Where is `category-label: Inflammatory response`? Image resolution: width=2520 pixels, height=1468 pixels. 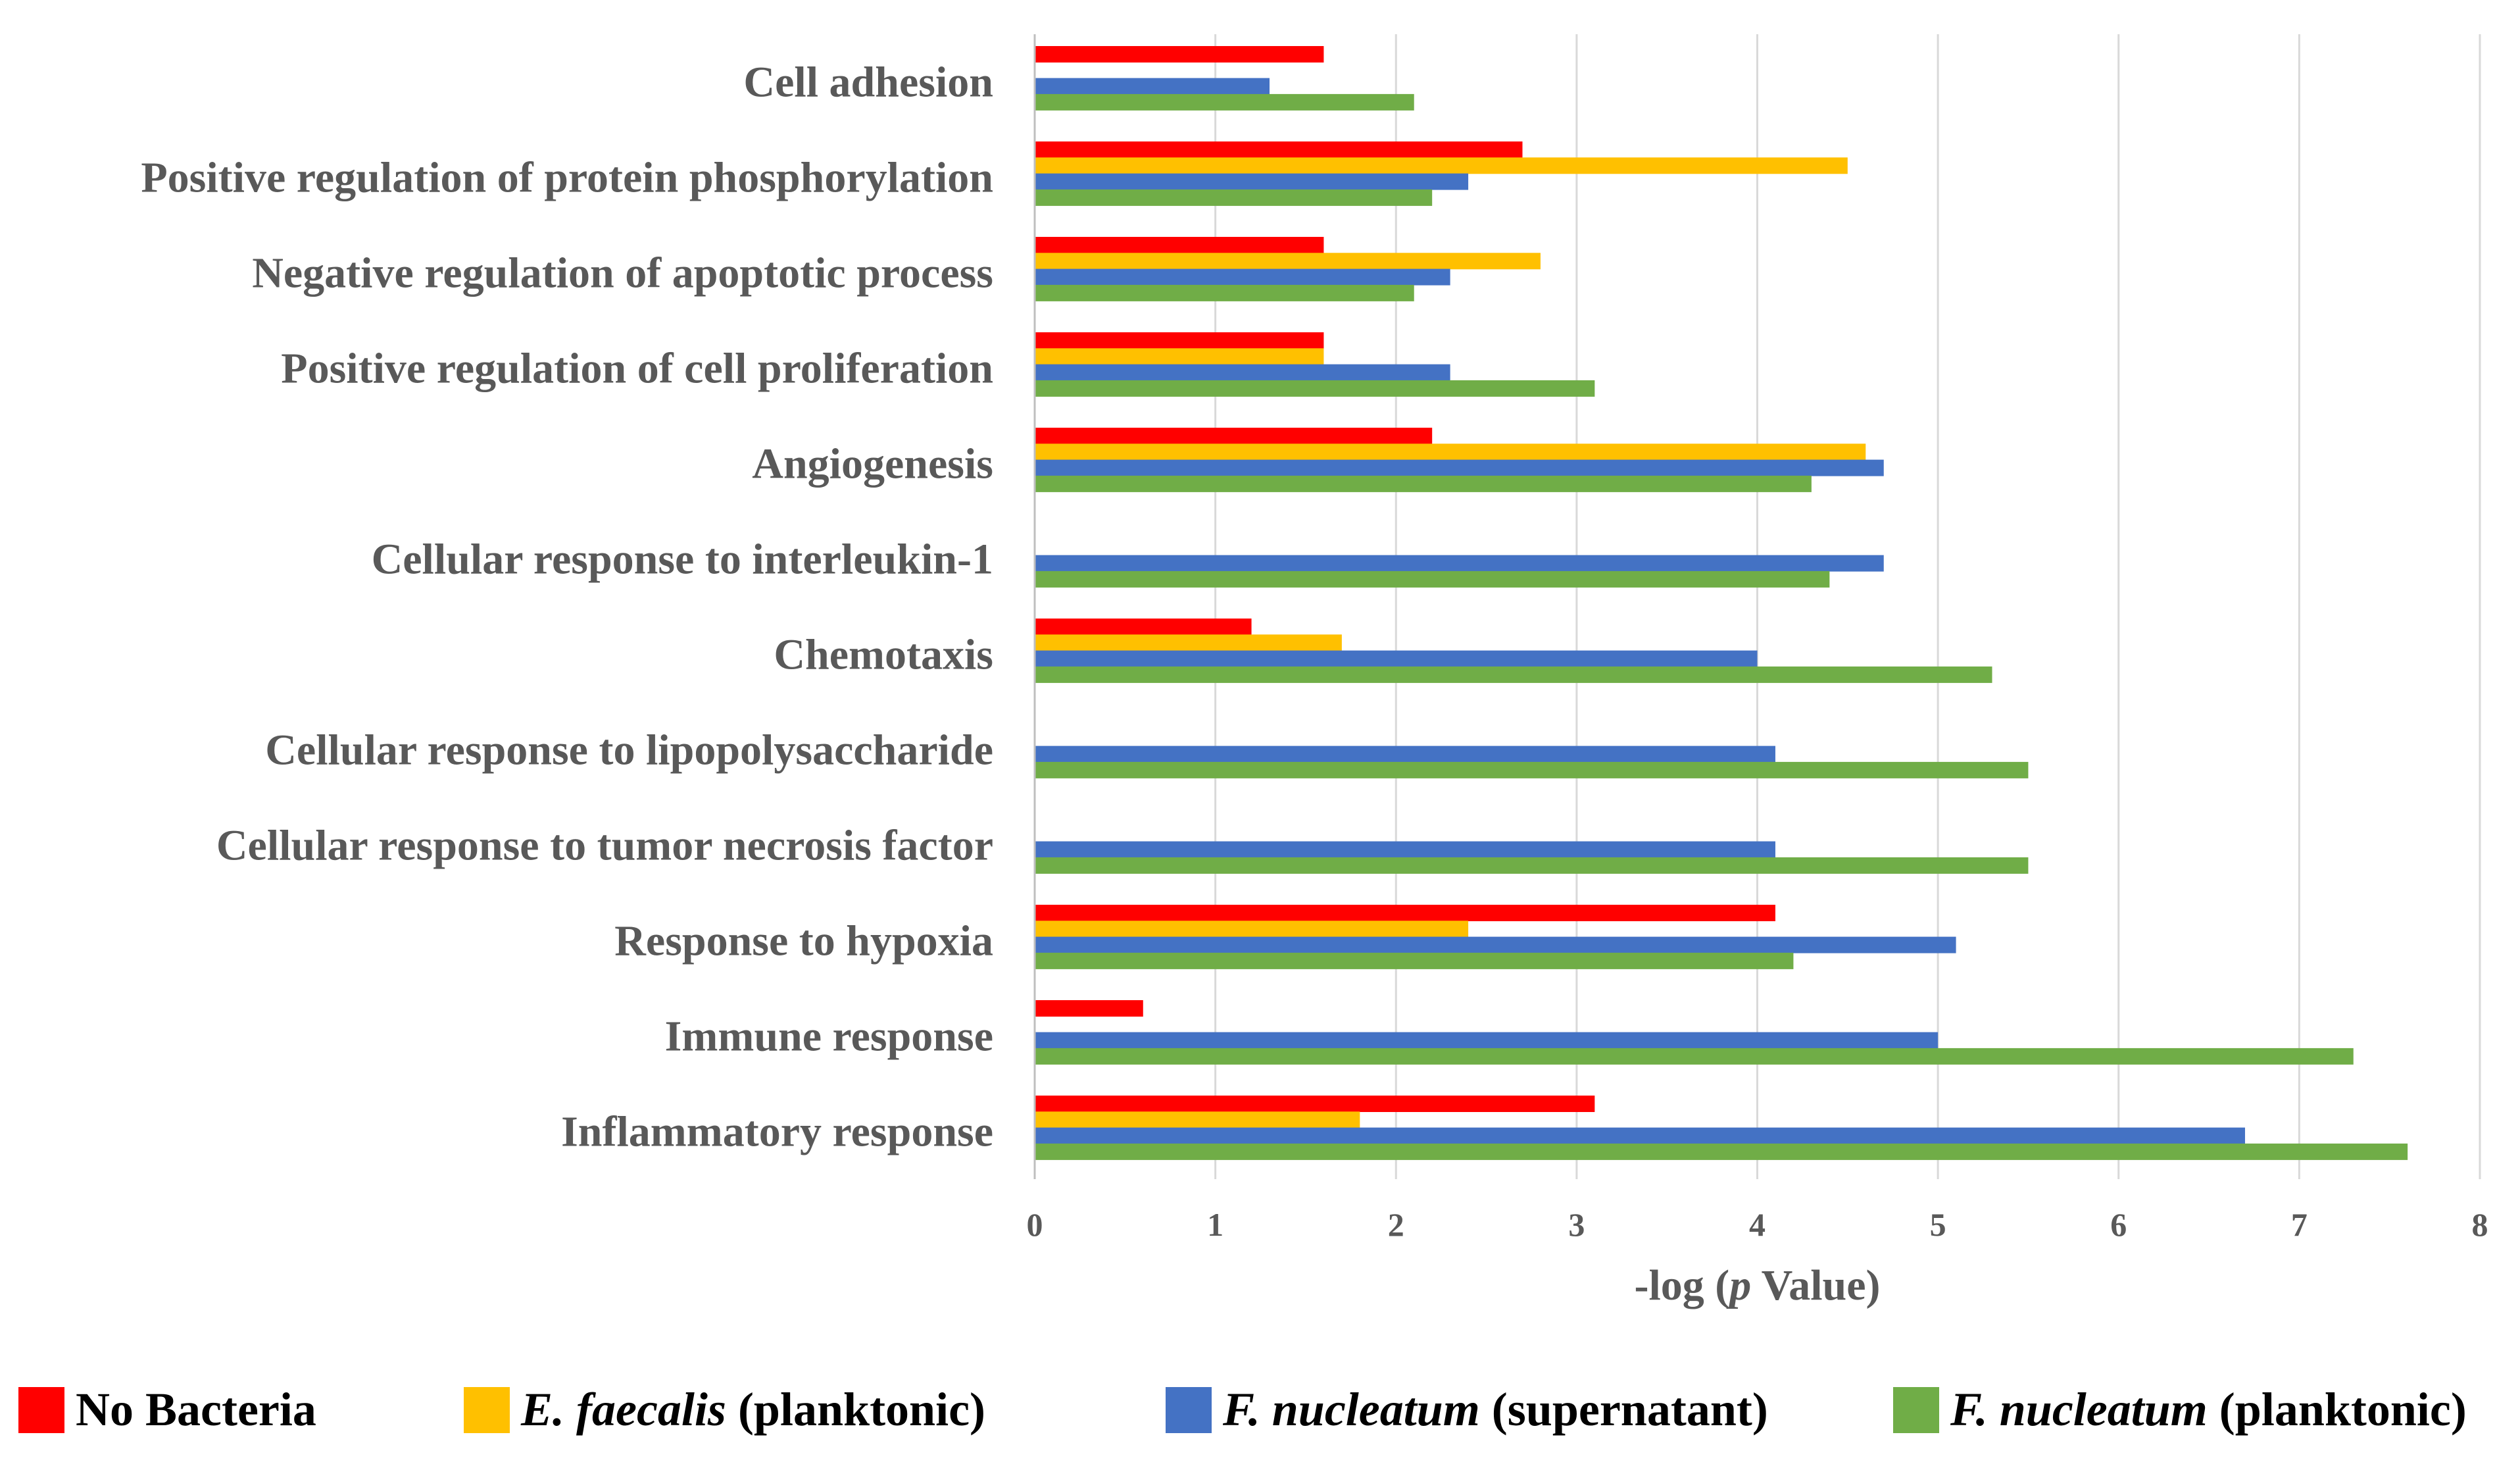 category-label: Inflammatory response is located at coordinates (777, 1132).